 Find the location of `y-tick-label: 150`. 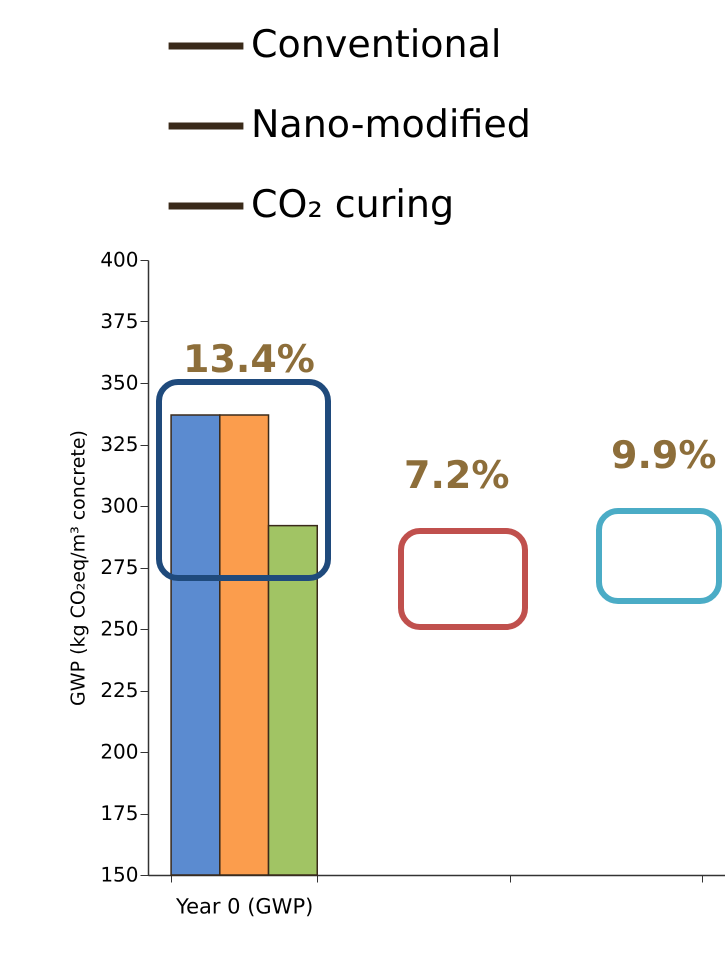

y-tick-label: 150 is located at coordinates (119, 874).